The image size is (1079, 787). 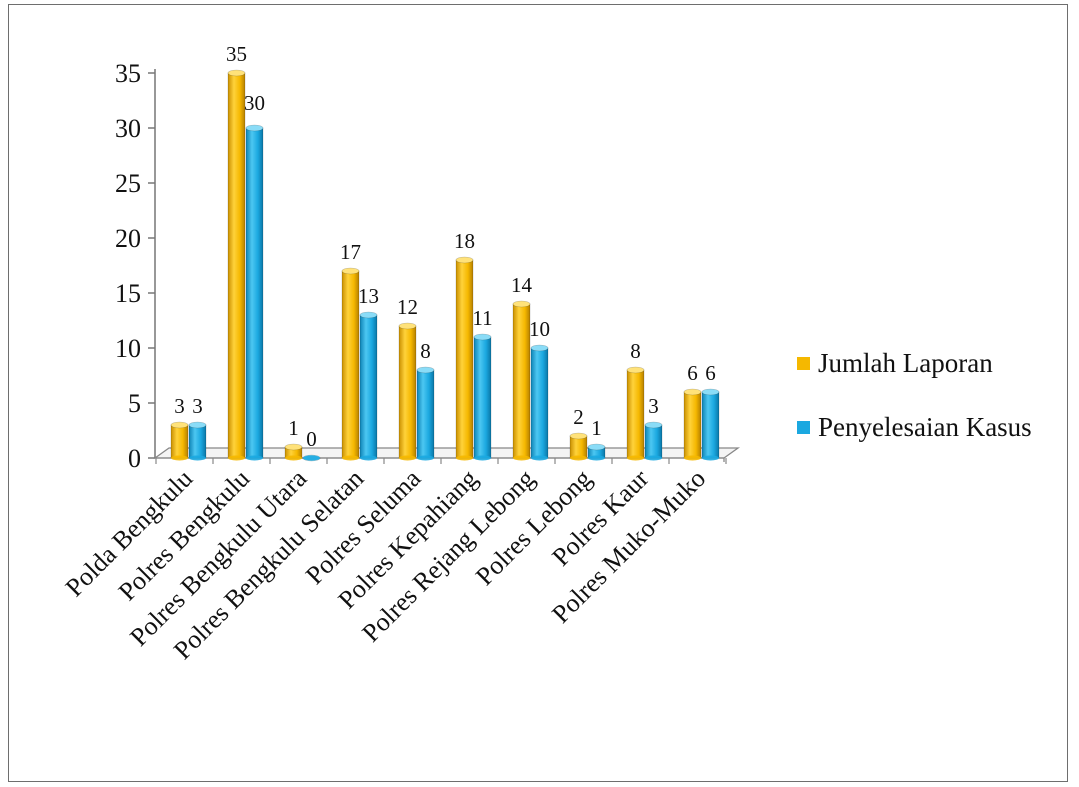 I want to click on data-label: 12, so click(x=407, y=307).